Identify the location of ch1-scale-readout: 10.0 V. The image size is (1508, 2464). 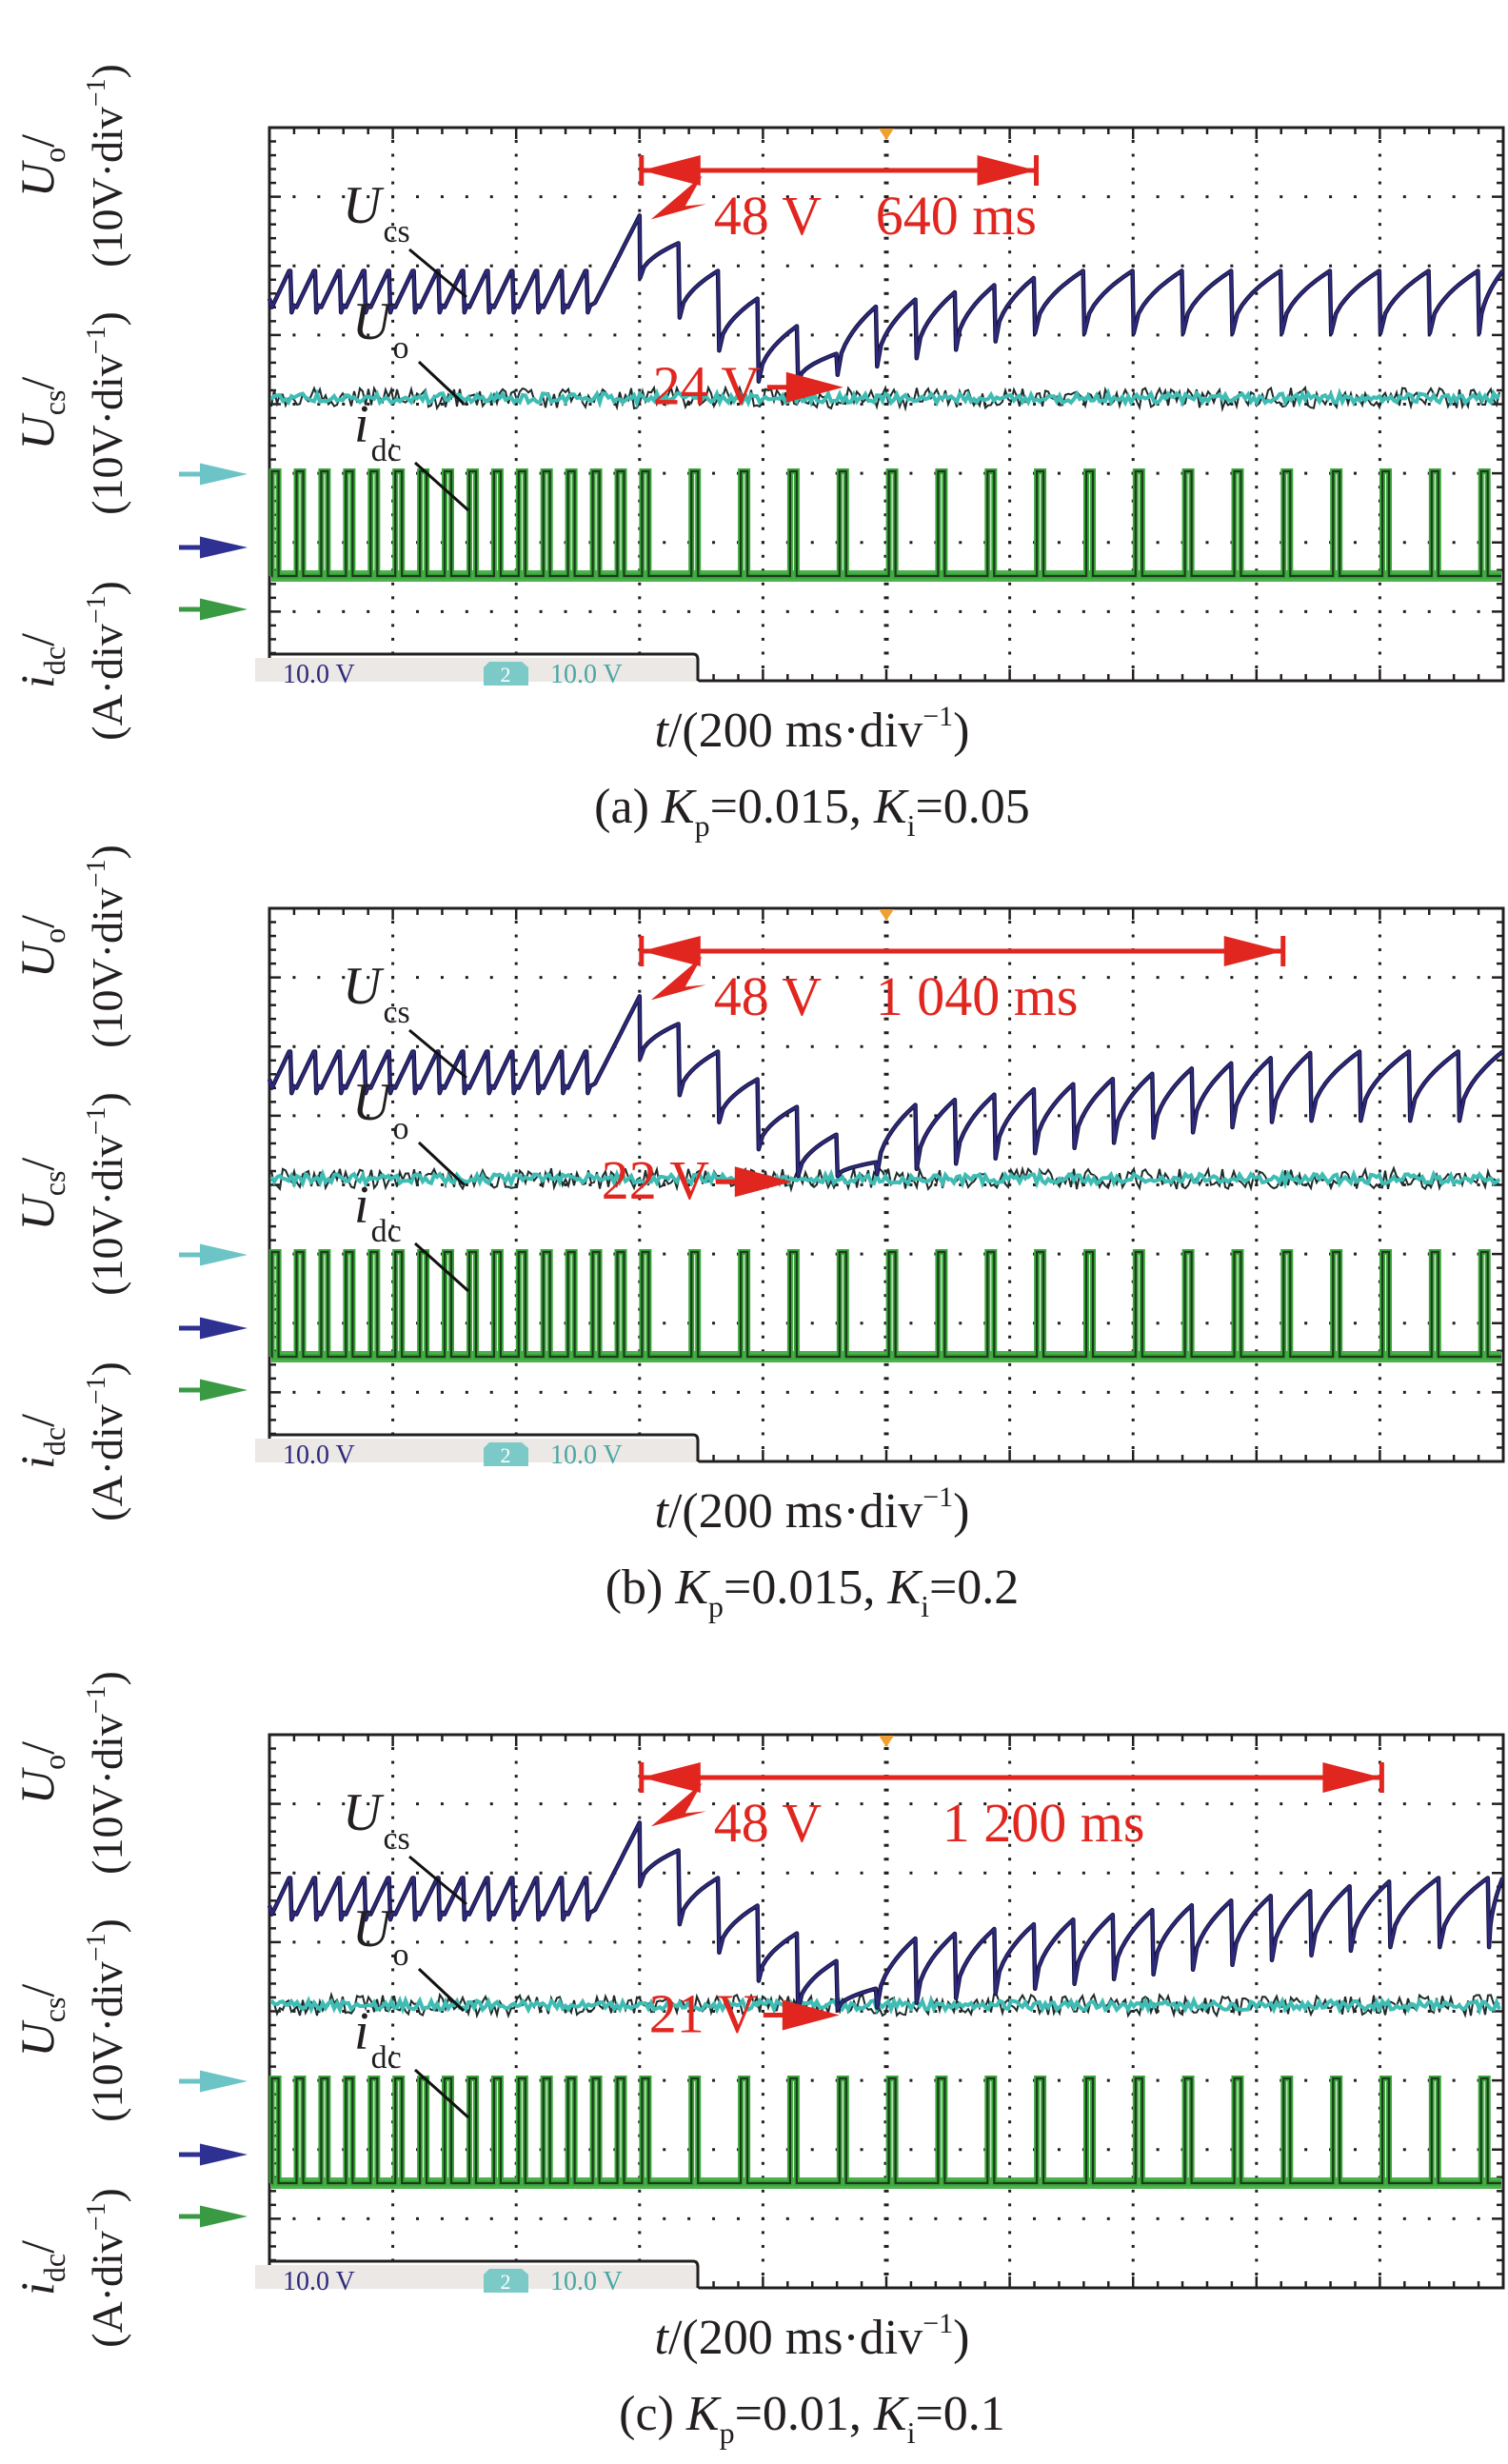
(319, 1455).